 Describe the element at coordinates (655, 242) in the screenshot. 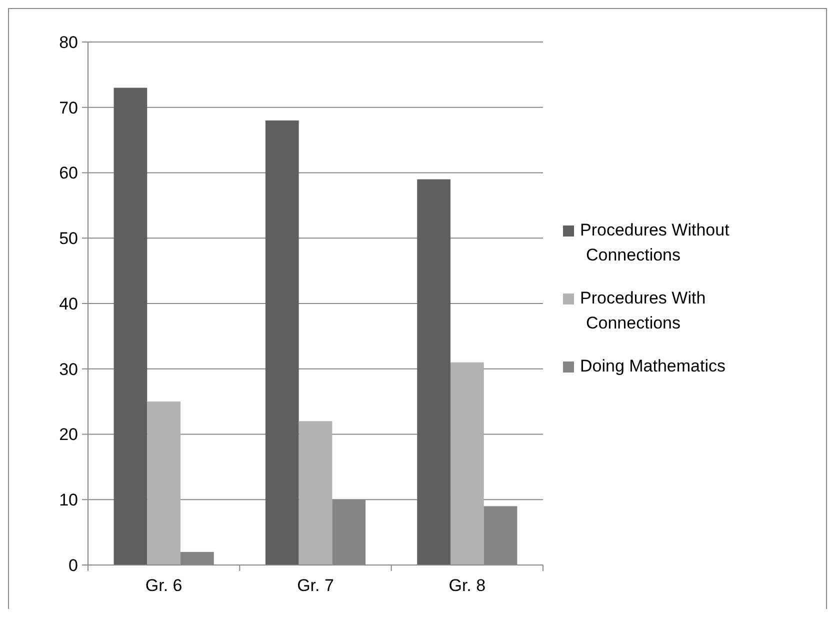

I see `legend-label: Procedures Without Connections` at that location.